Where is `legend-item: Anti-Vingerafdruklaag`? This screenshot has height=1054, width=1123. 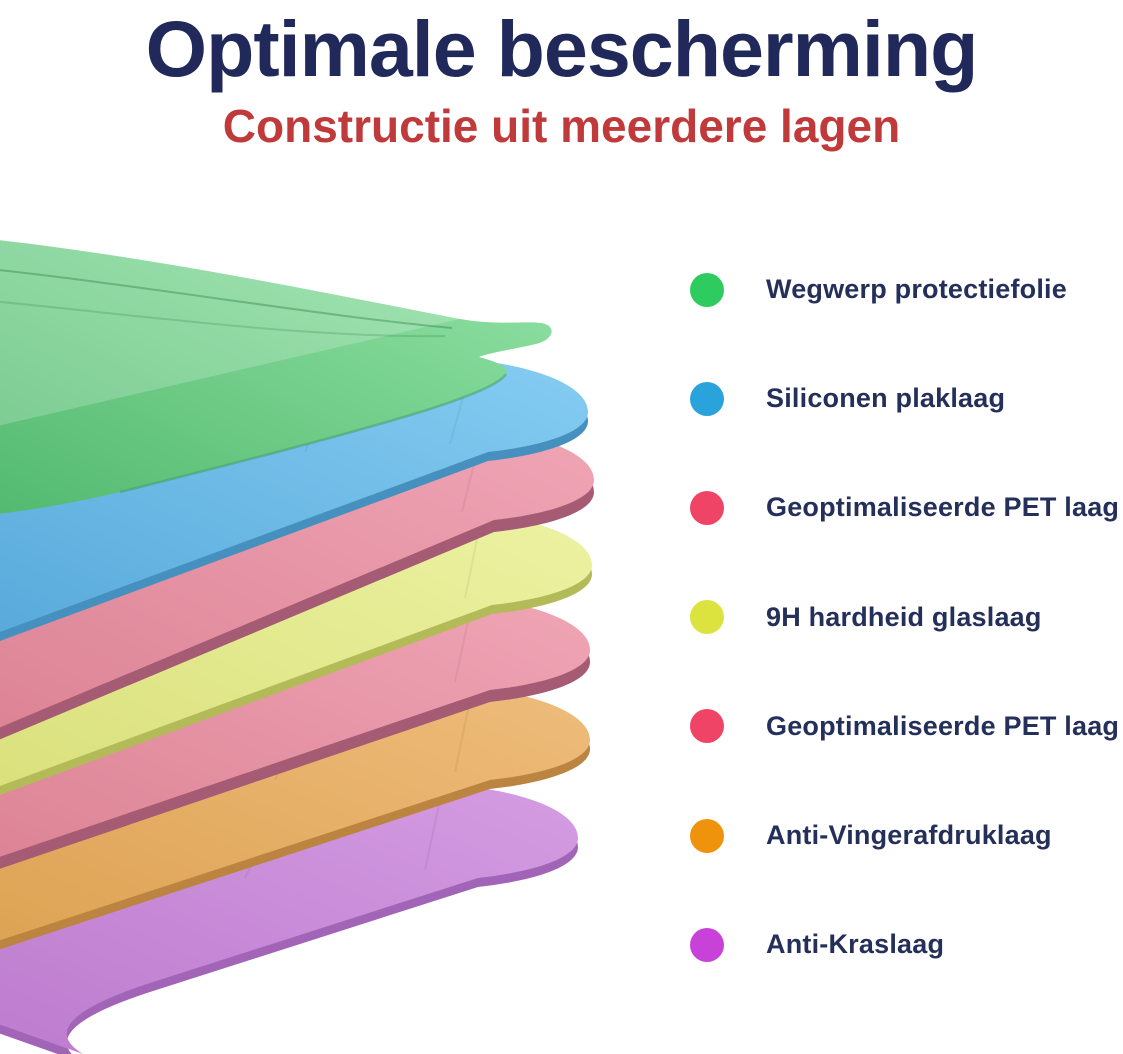
legend-item: Anti-Vingerafdruklaag is located at coordinates (904, 835).